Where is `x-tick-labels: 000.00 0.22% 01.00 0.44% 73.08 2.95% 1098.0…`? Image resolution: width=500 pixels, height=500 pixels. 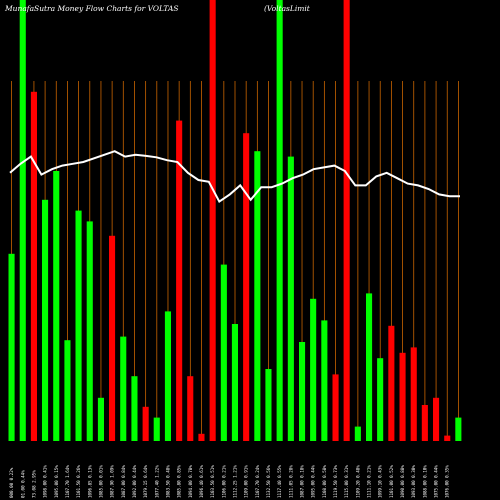 x-tick-labels: 000.00 0.22% 01.00 0.44% 73.08 2.95% 1098.0… is located at coordinates (229, 481).